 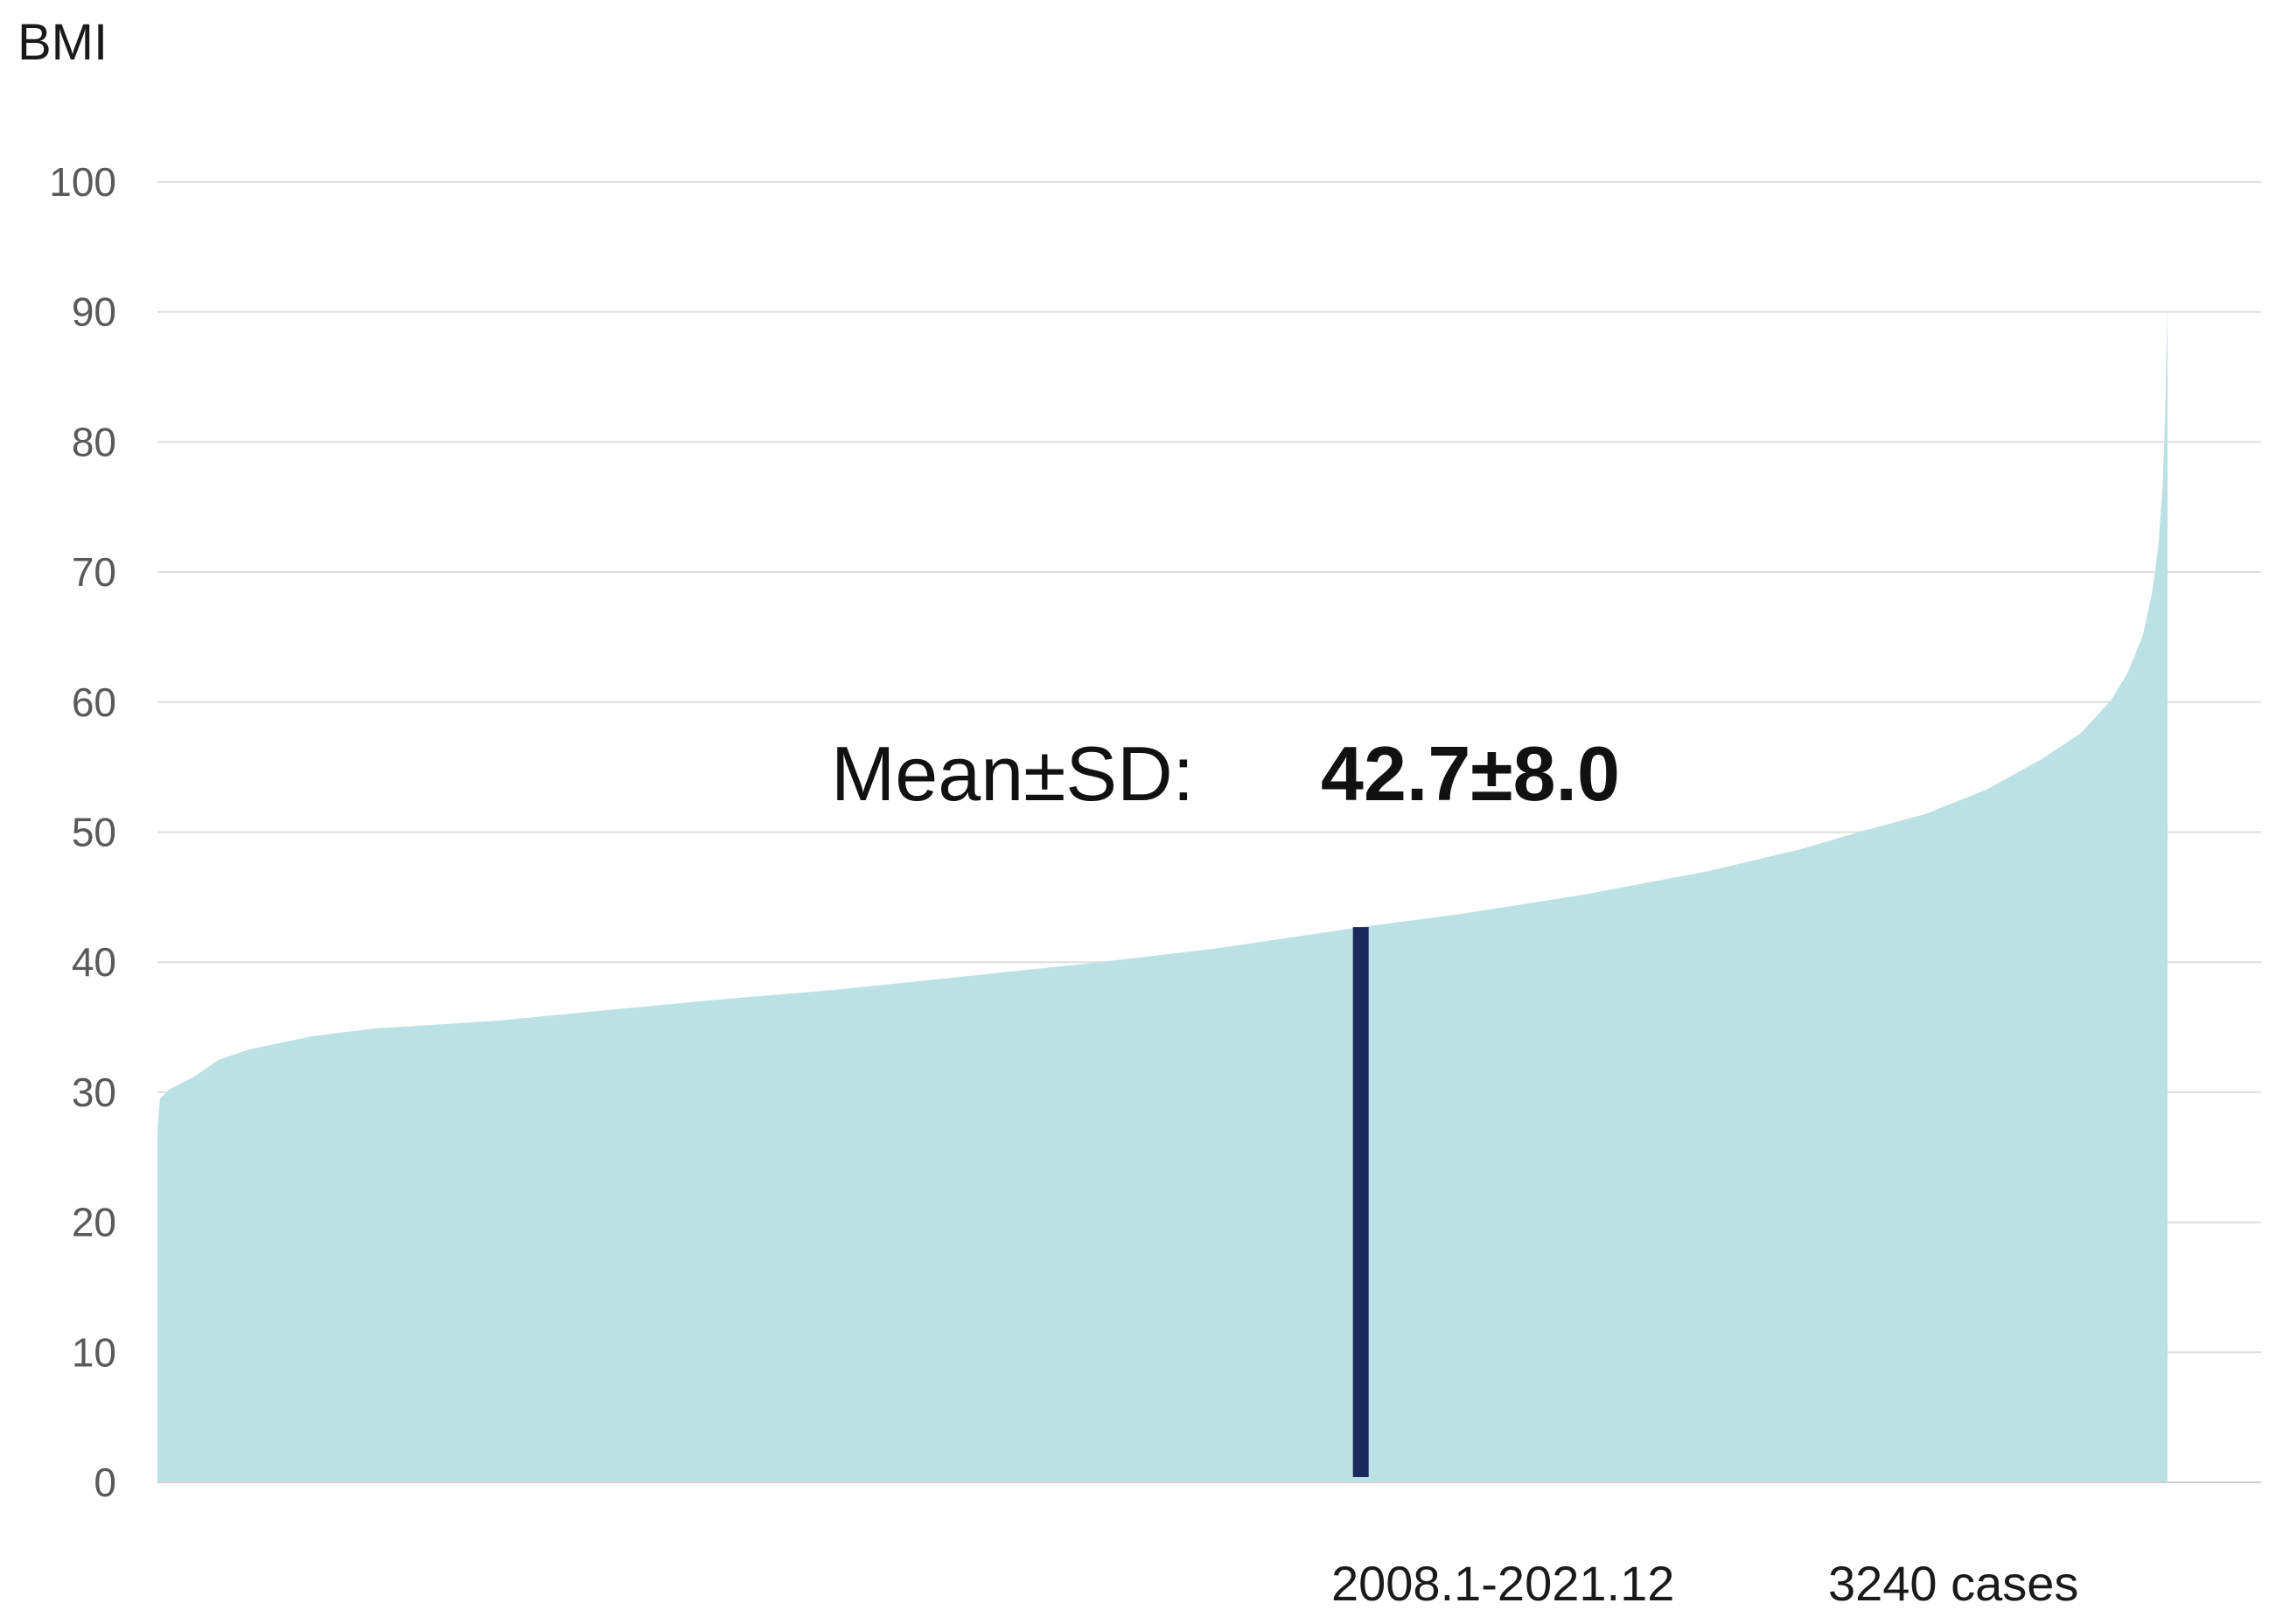 I want to click on mean-marker-layer, so click(x=1360, y=1202).